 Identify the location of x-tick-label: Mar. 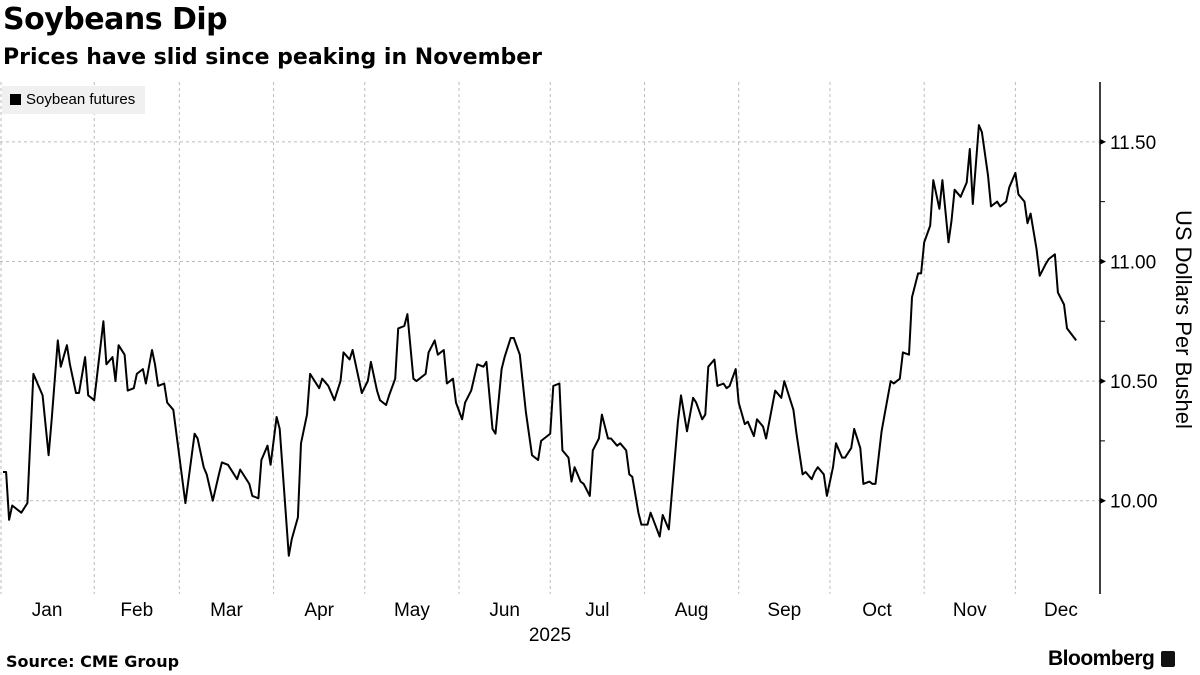
(226, 610).